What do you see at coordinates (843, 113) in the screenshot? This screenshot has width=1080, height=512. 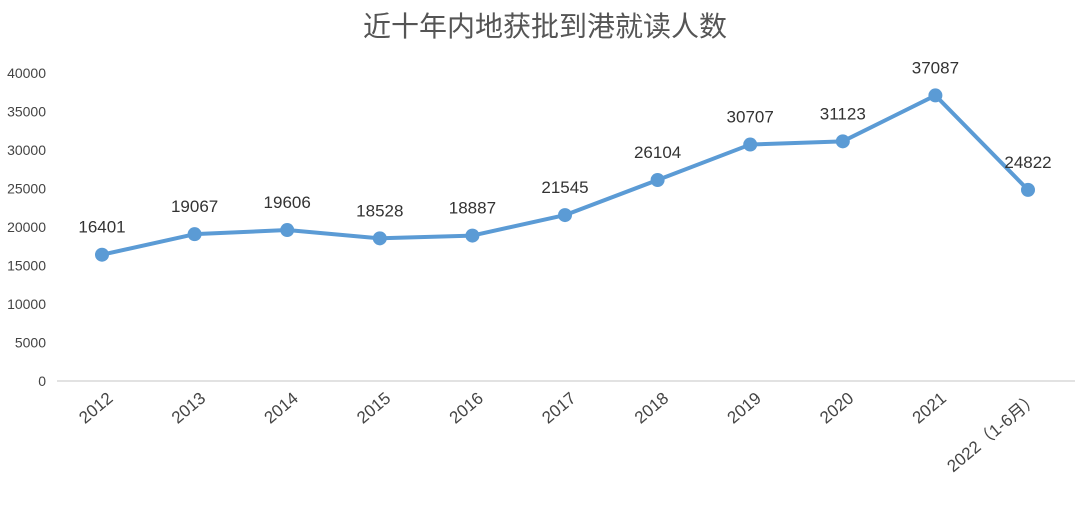 I see `data-label: 31123` at bounding box center [843, 113].